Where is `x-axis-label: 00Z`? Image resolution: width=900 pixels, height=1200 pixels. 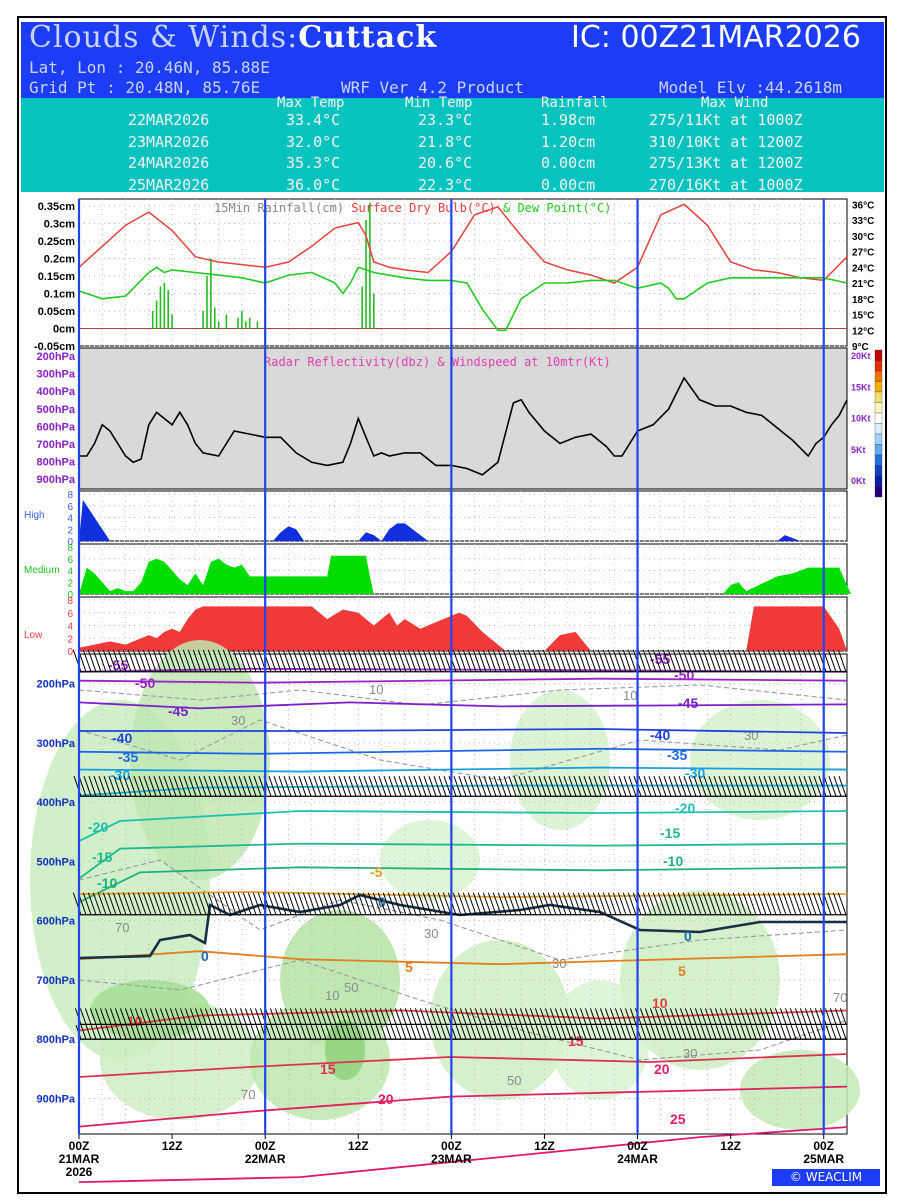
x-axis-label: 00Z is located at coordinates (79, 1146).